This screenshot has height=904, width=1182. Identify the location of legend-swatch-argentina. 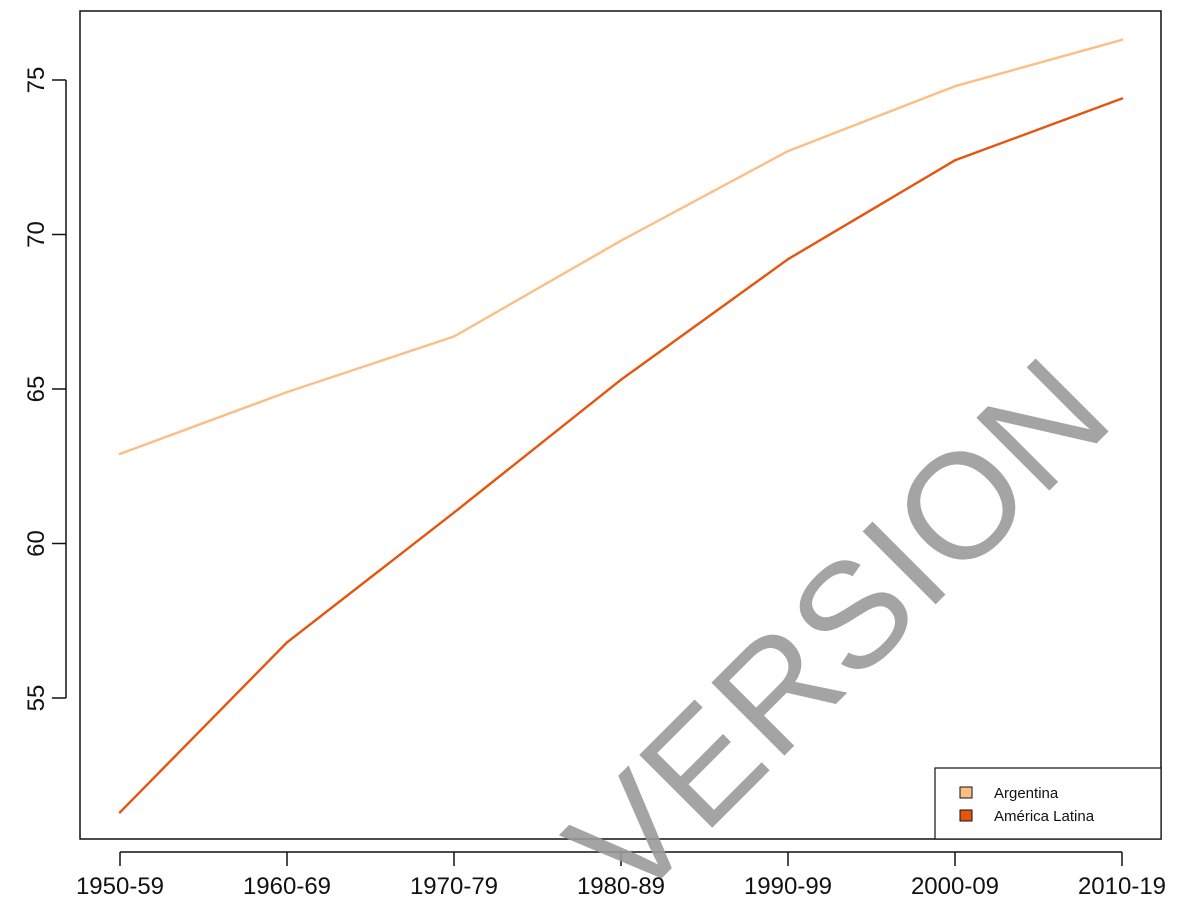
(966, 792).